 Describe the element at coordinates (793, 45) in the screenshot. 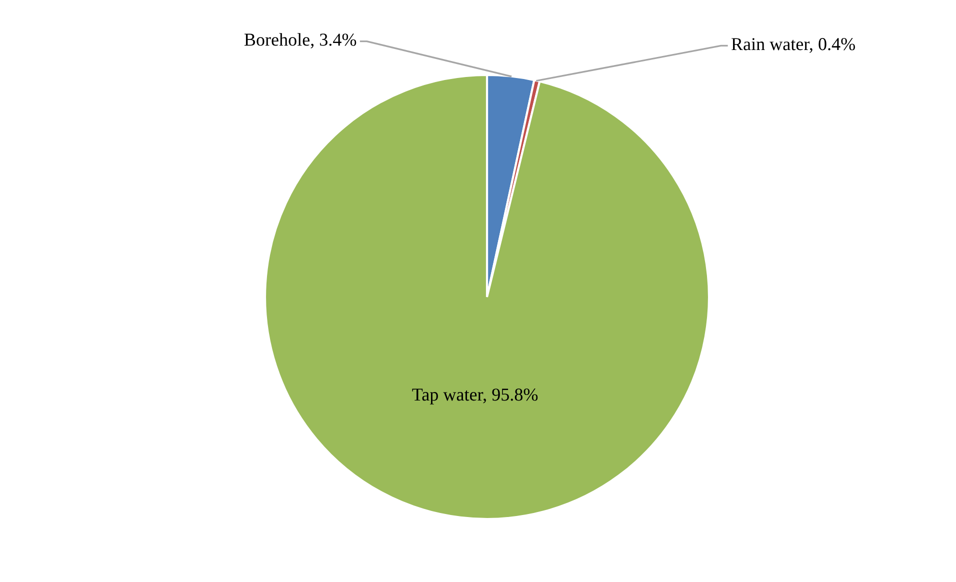

I see `slice-label: Rain water, 0.4%` at that location.